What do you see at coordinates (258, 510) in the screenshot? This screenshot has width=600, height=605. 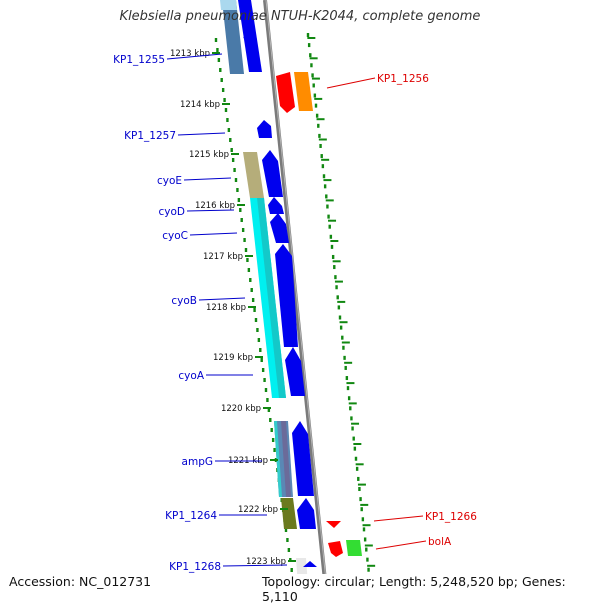 I see `tick-label: 1222 kbp` at bounding box center [258, 510].